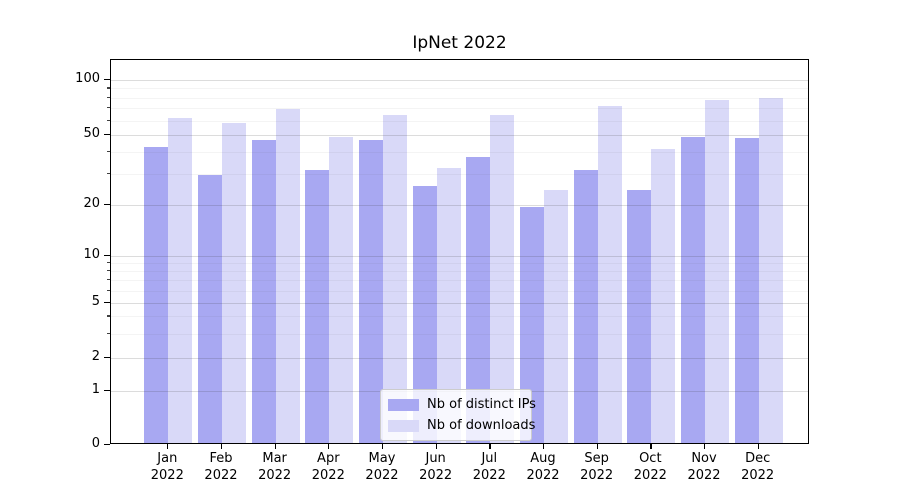 This screenshot has height=500, width=900. I want to click on bar-distinct-ips-nov, so click(693, 289).